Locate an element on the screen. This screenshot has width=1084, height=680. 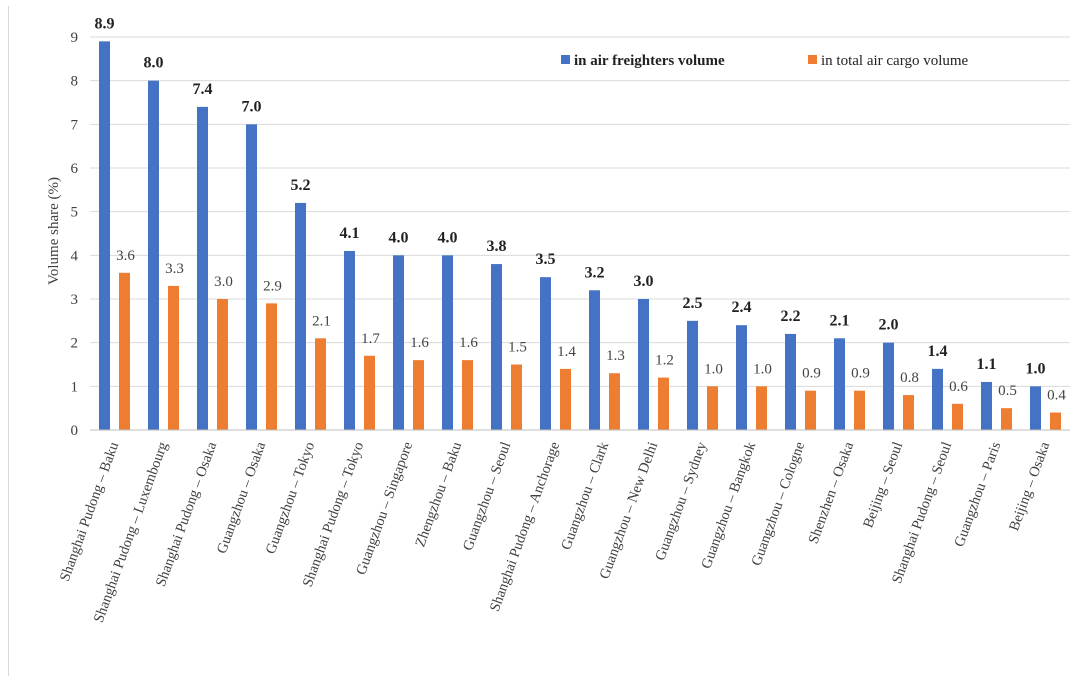
data-label-total: 0.8 is located at coordinates (909, 378).